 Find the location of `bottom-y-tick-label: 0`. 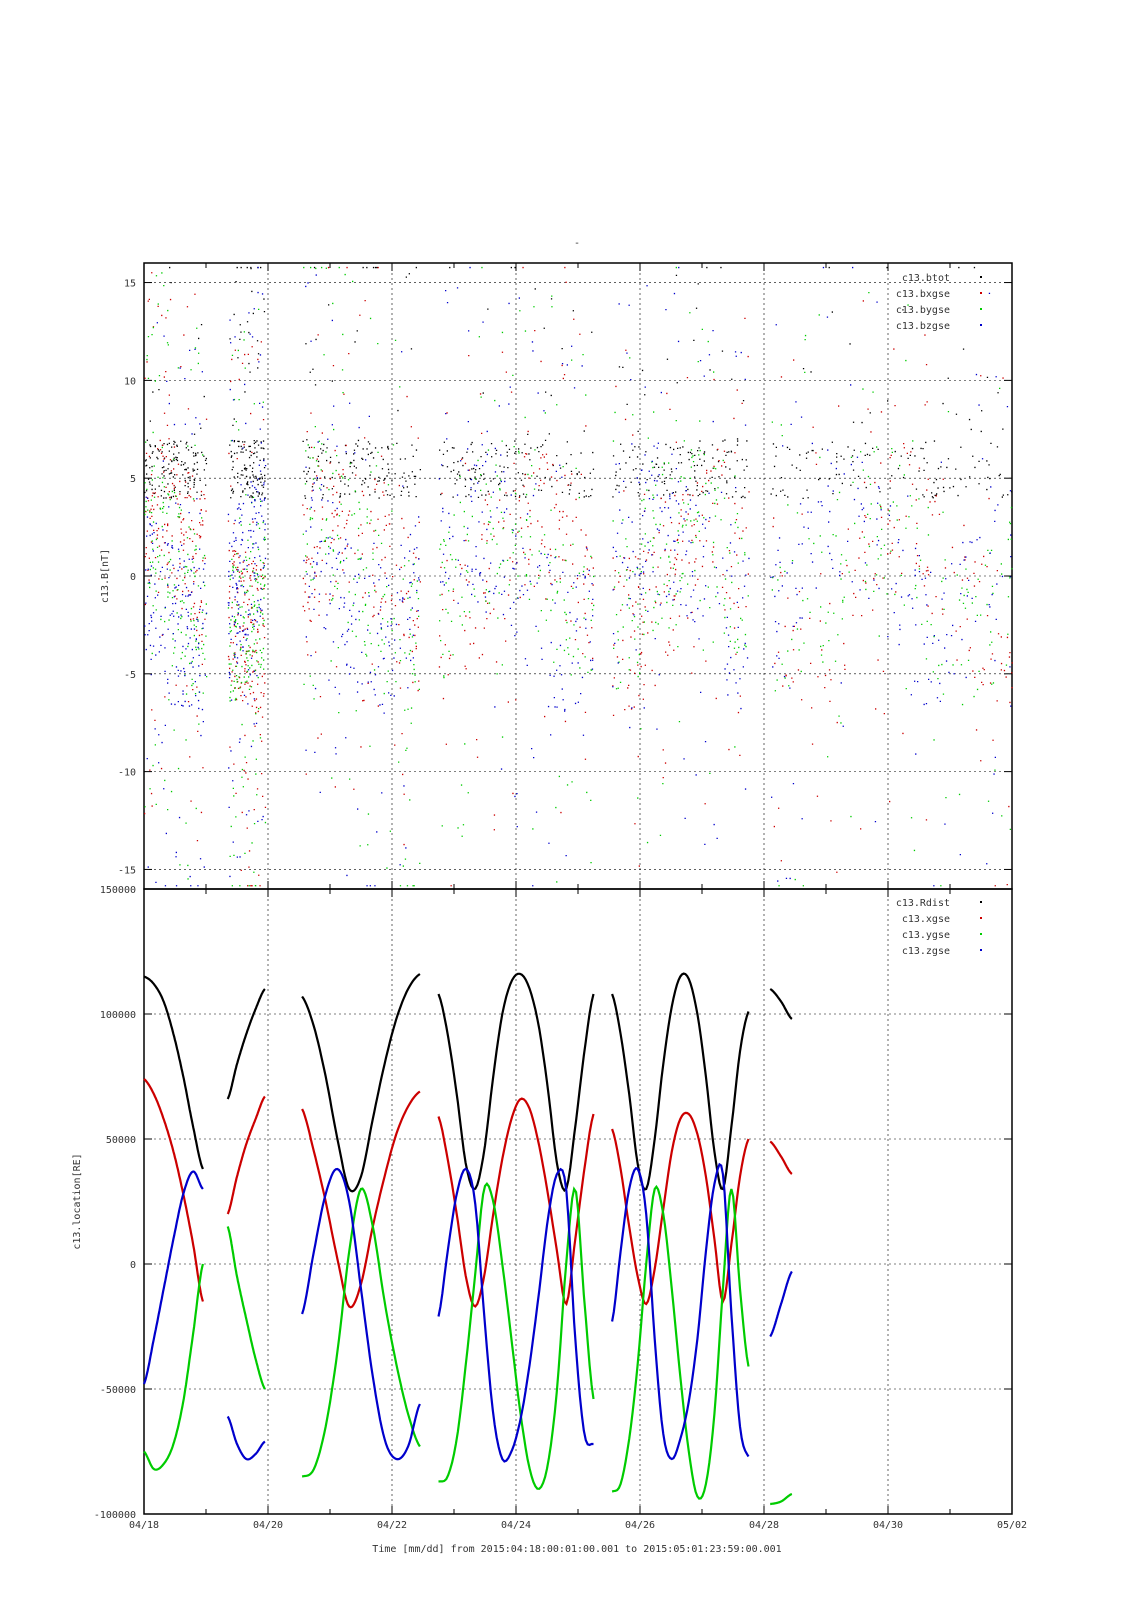

bottom-y-tick-label: 0 is located at coordinates (133, 1265).